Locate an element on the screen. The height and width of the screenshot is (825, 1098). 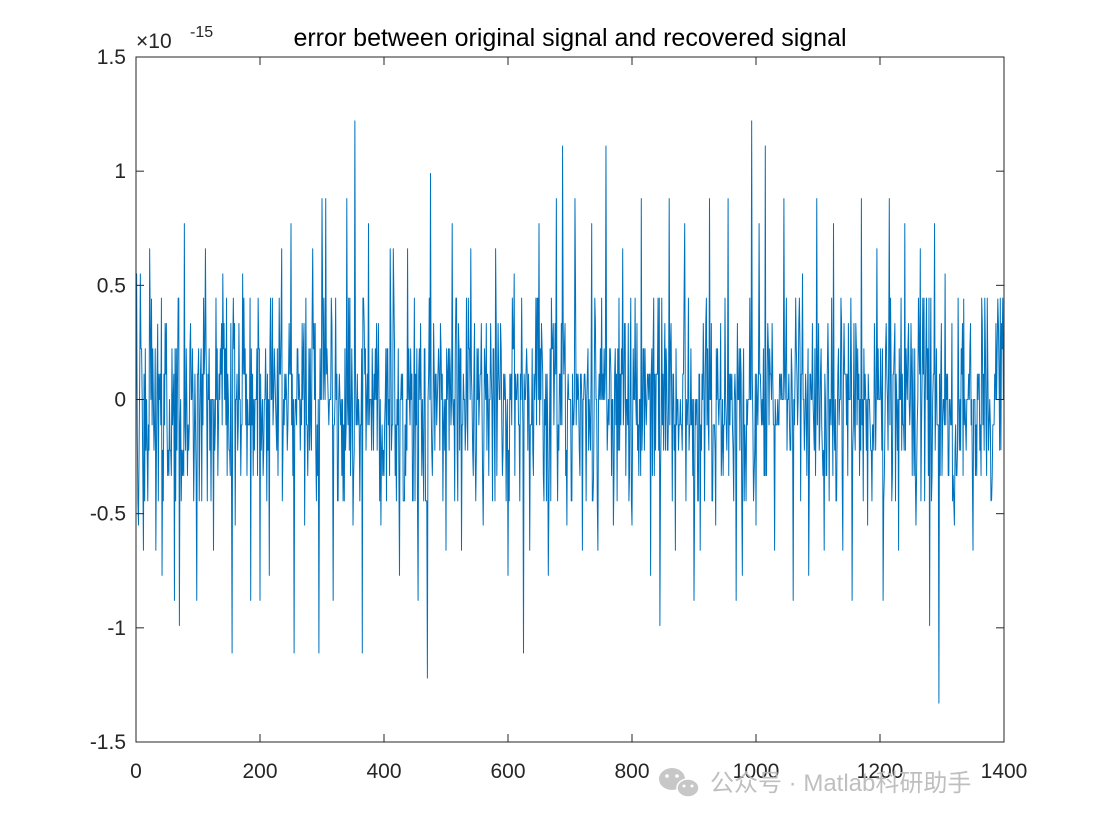
y-tick-label: 1 is located at coordinates (120, 171).